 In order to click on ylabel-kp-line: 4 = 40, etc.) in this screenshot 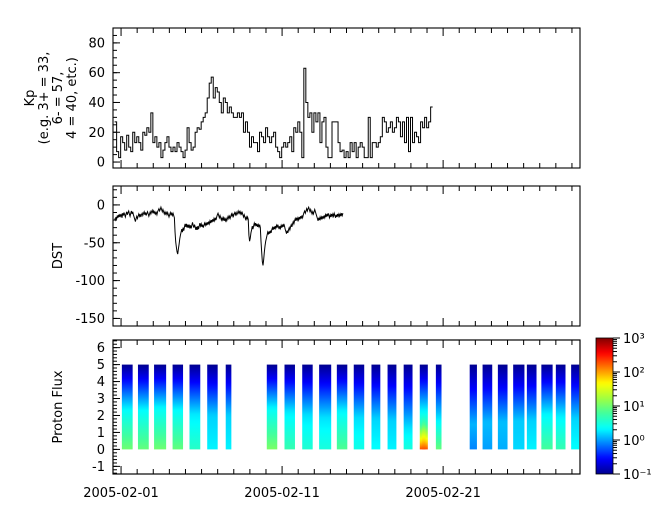, I will do `click(72, 98)`.